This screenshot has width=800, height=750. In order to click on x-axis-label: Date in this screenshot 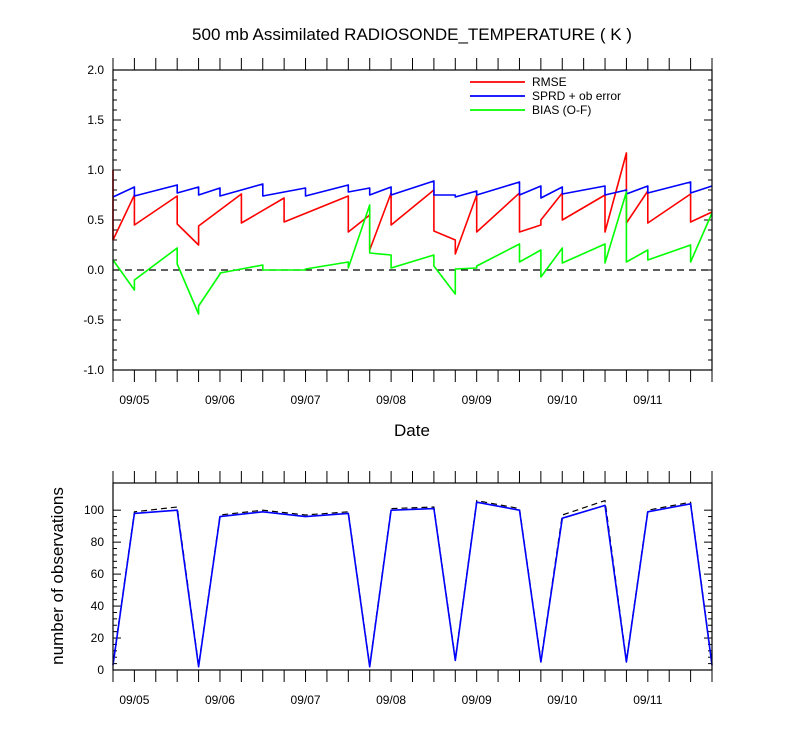, I will do `click(412, 430)`.